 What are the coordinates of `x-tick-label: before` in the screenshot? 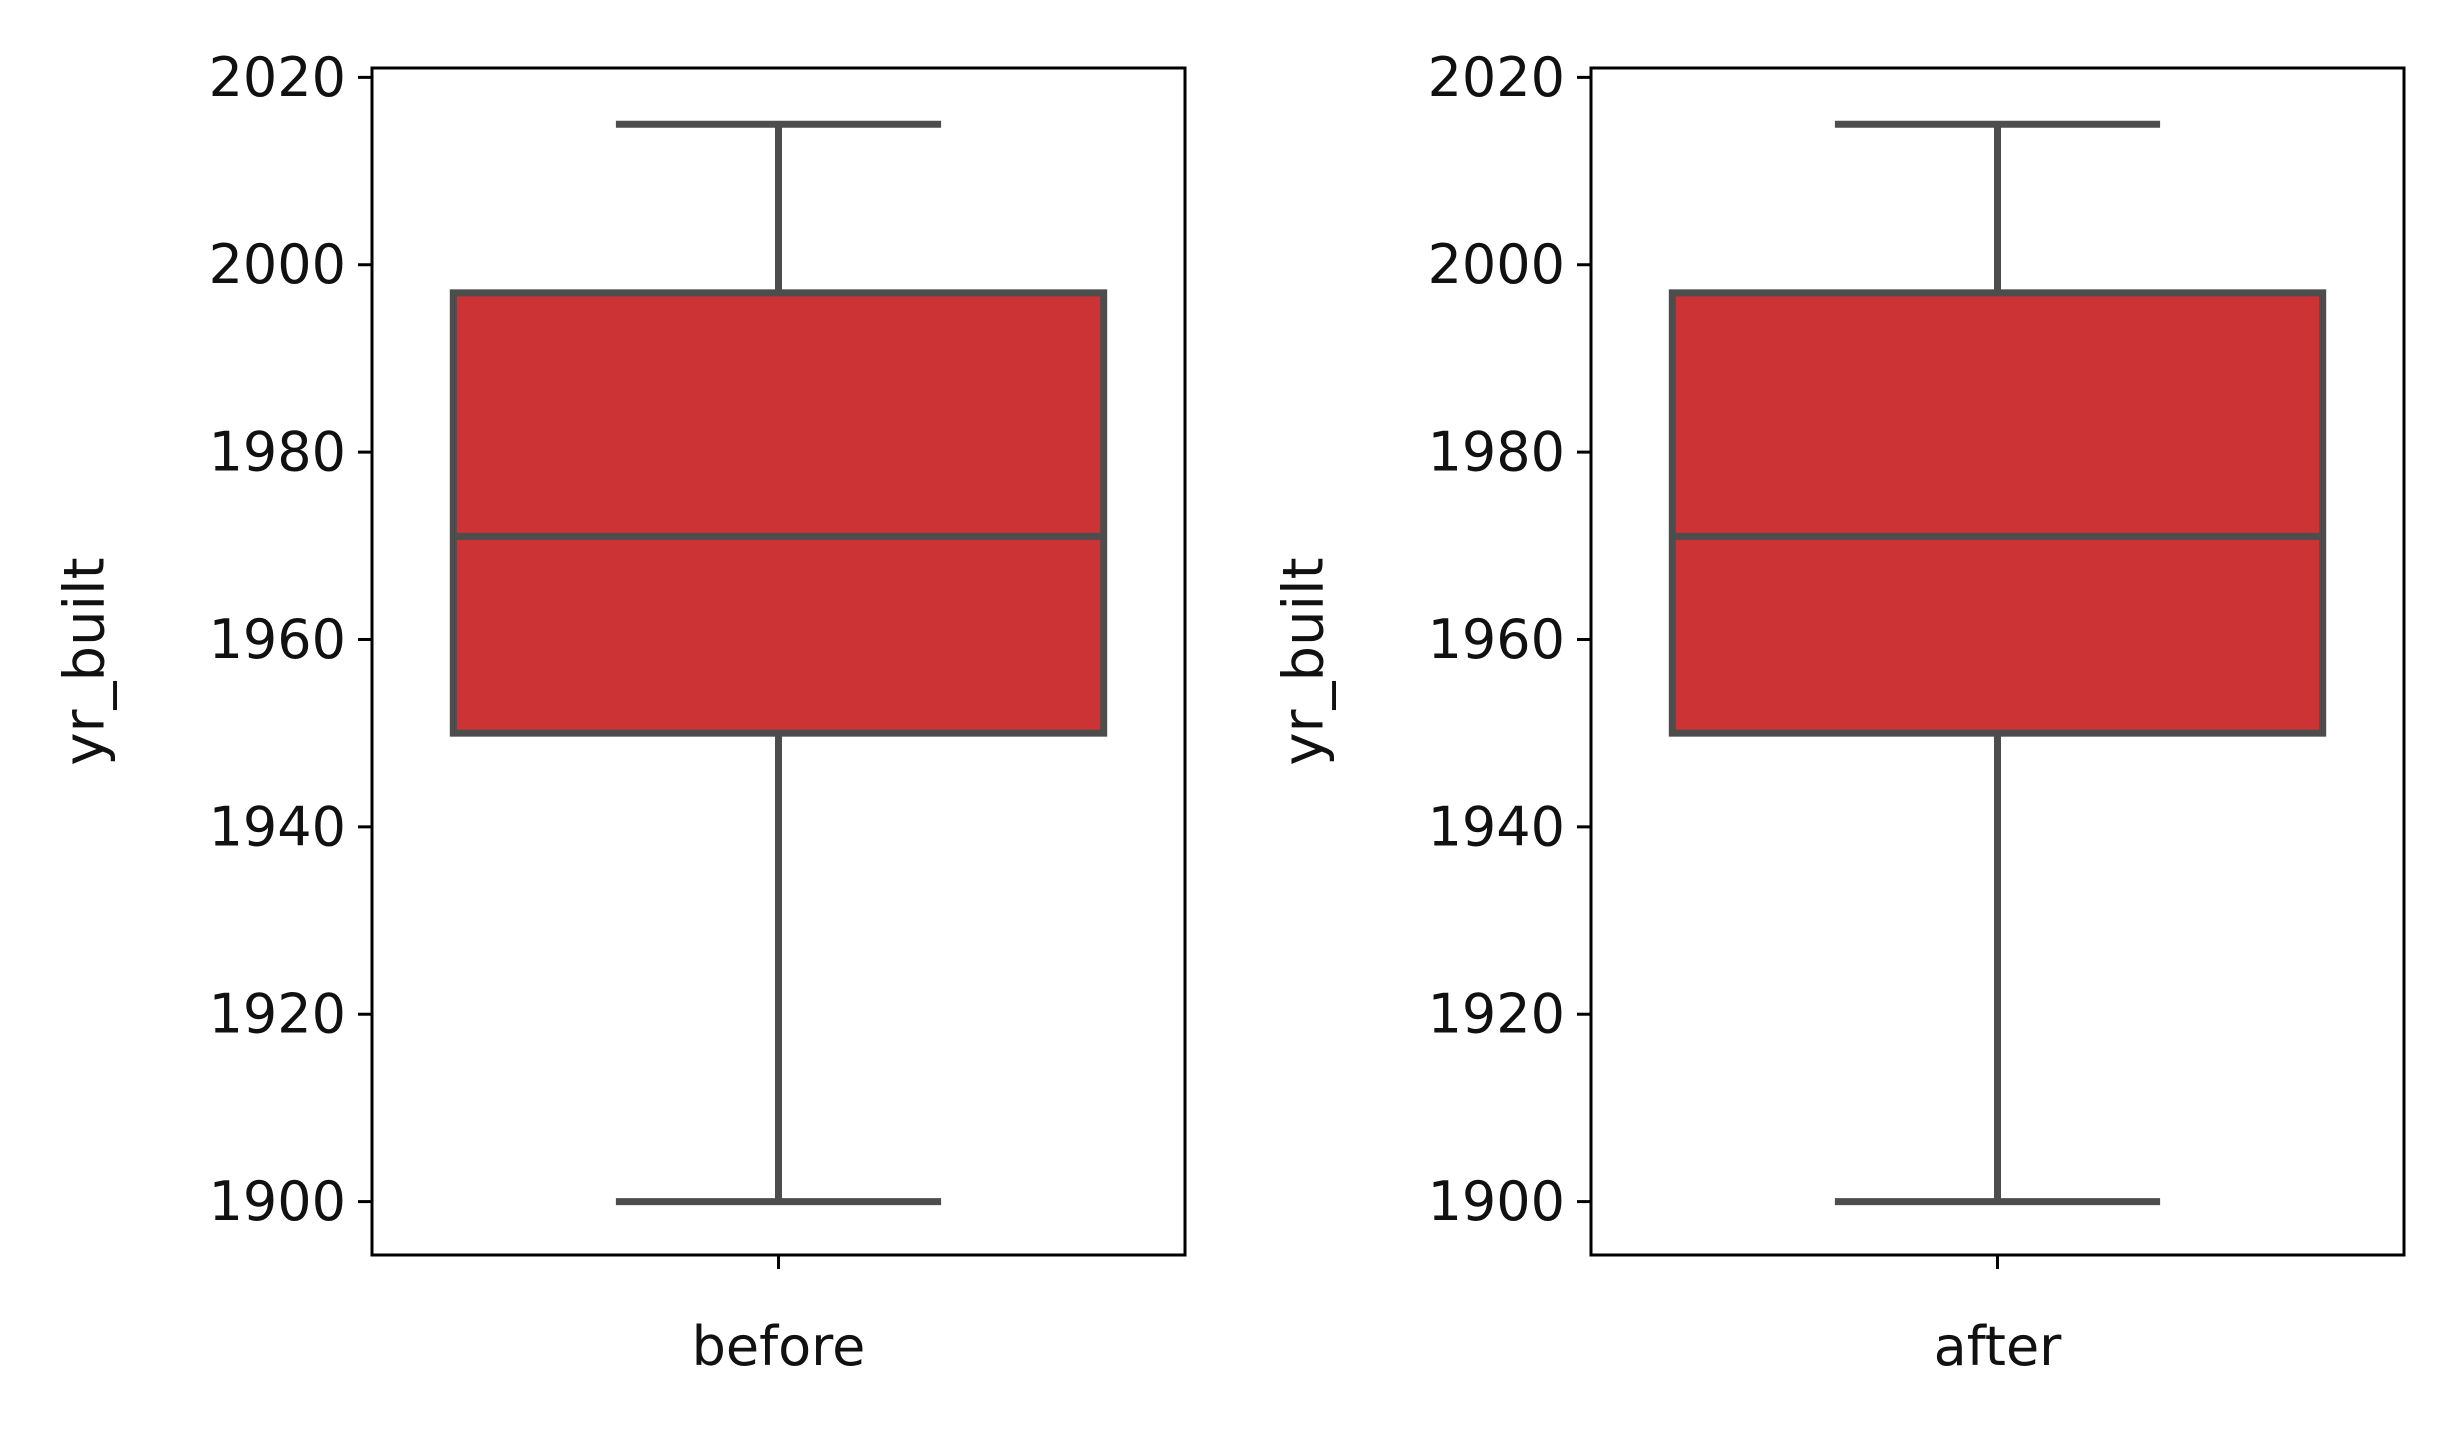 It's located at (779, 1346).